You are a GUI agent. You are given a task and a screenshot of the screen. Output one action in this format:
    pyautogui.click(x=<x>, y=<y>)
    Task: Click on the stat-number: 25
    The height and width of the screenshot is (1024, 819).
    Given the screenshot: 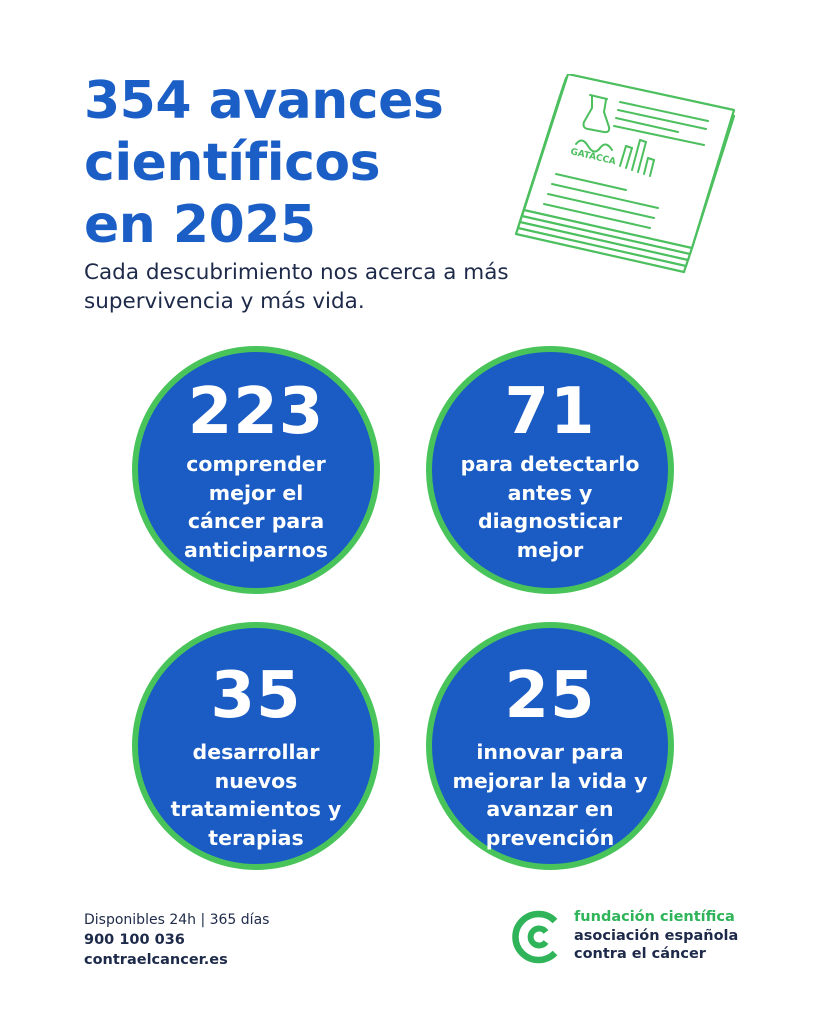 What is the action you would take?
    pyautogui.click(x=550, y=696)
    